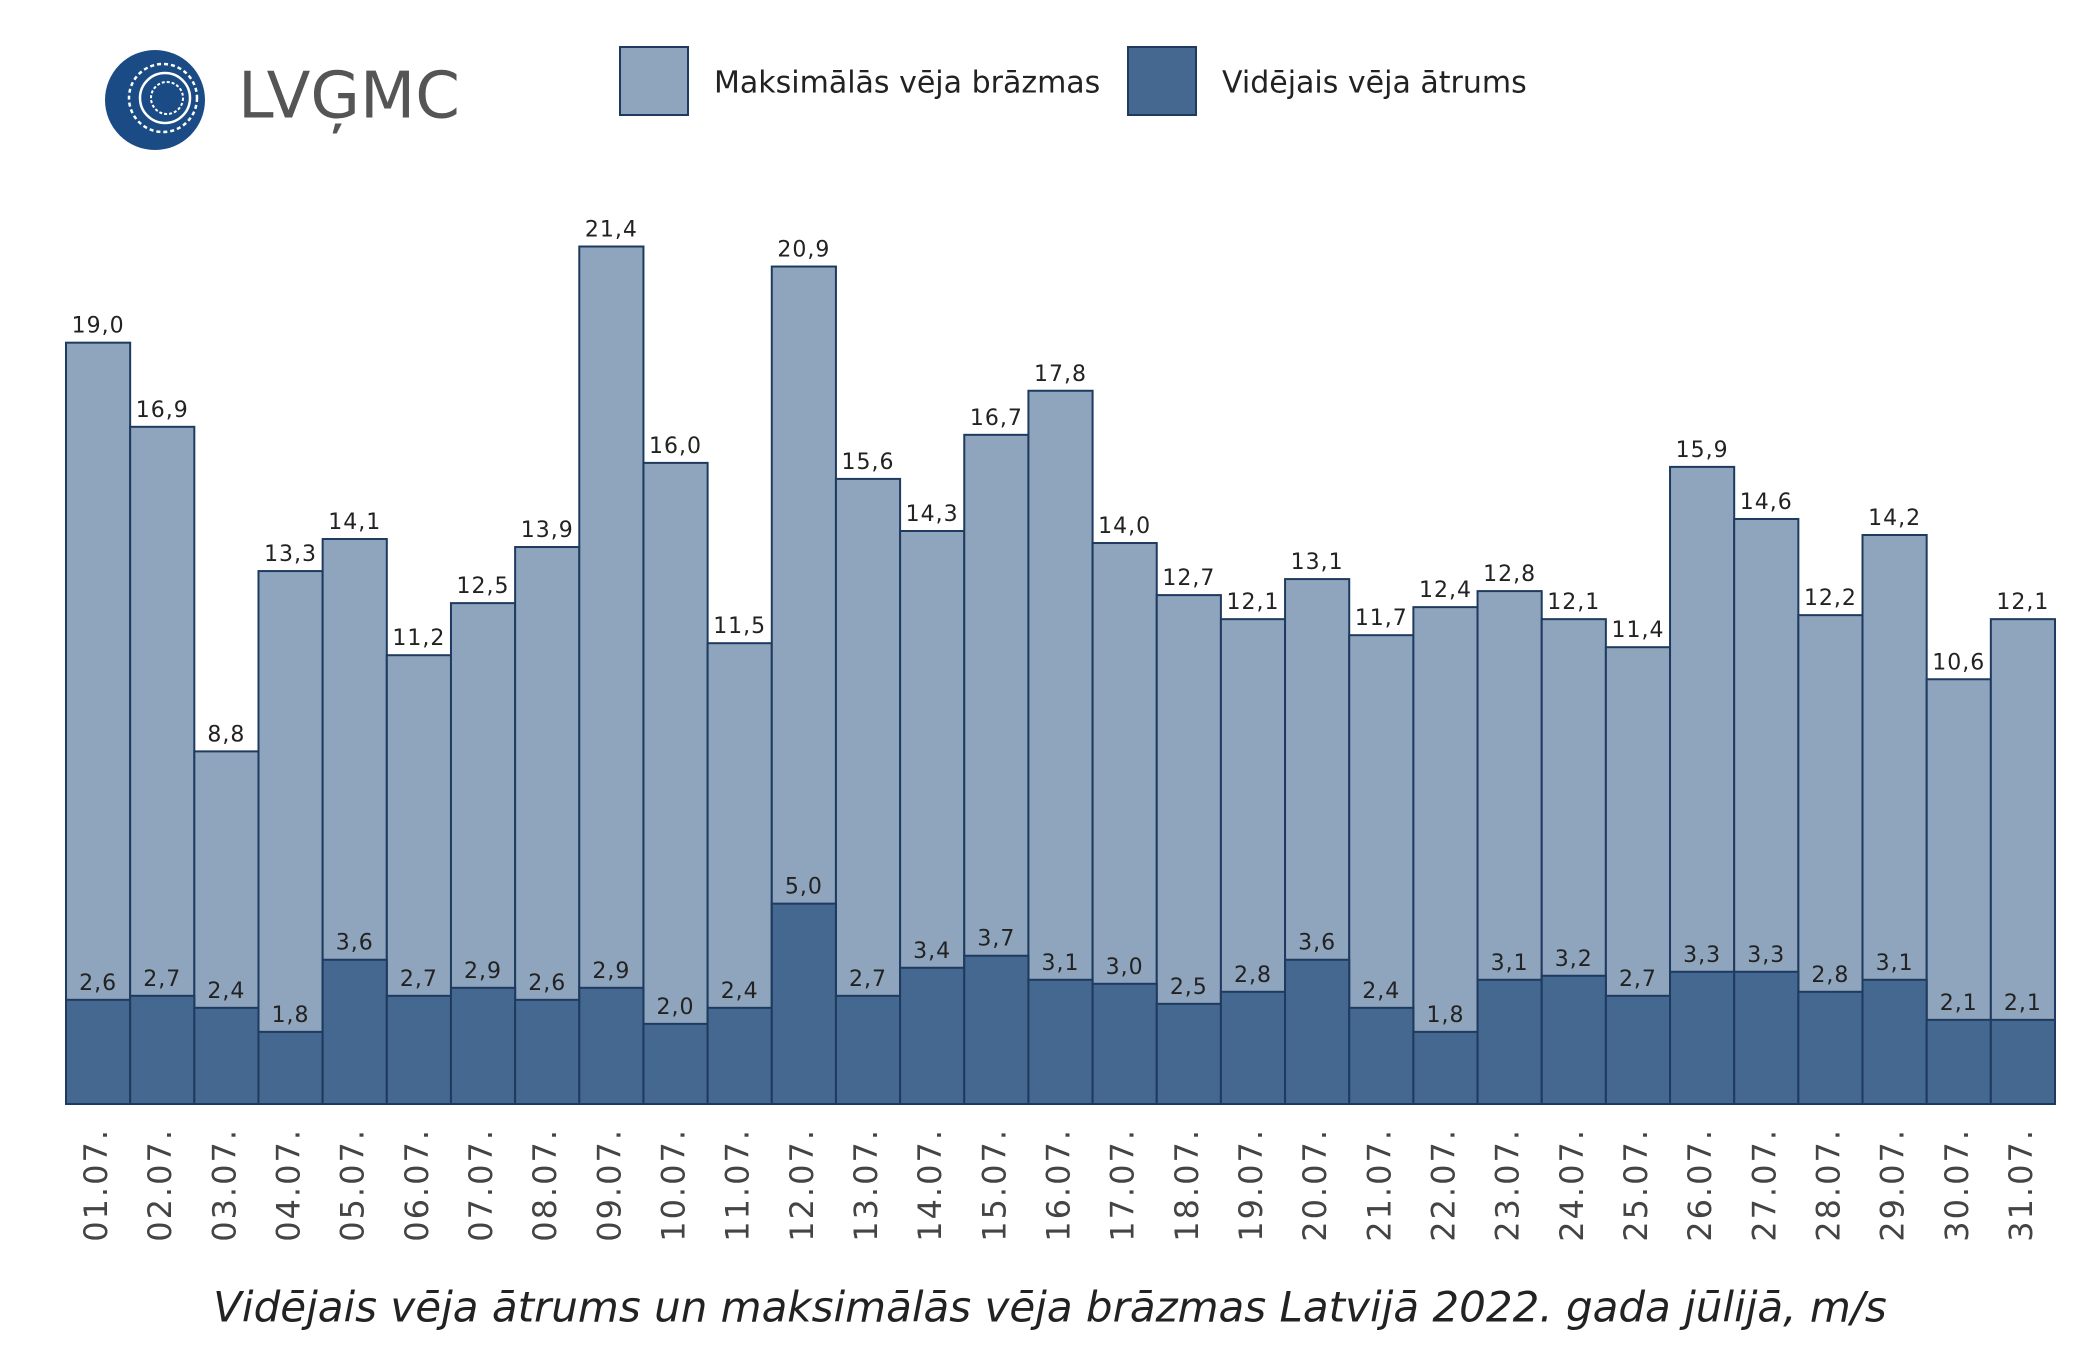  Describe the element at coordinates (483, 586) in the screenshot. I see `value-label: 12,5` at that location.